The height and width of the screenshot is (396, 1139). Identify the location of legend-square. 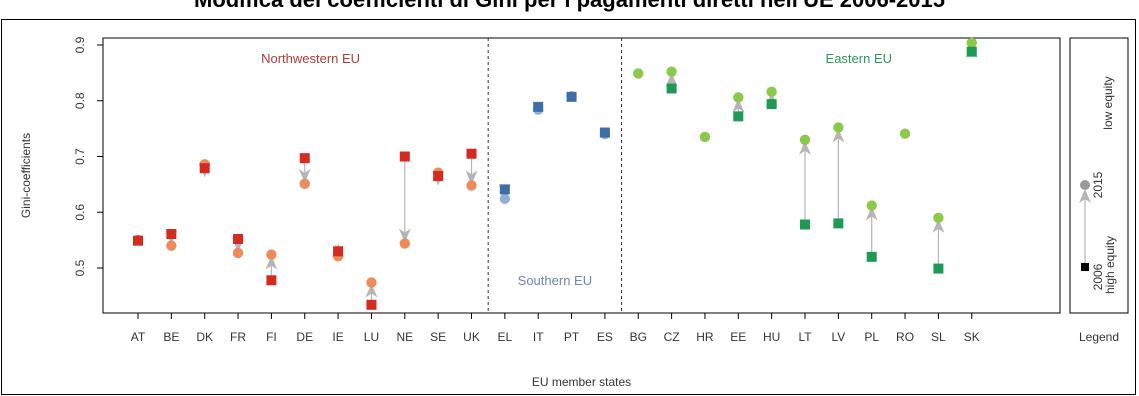
(1085, 267).